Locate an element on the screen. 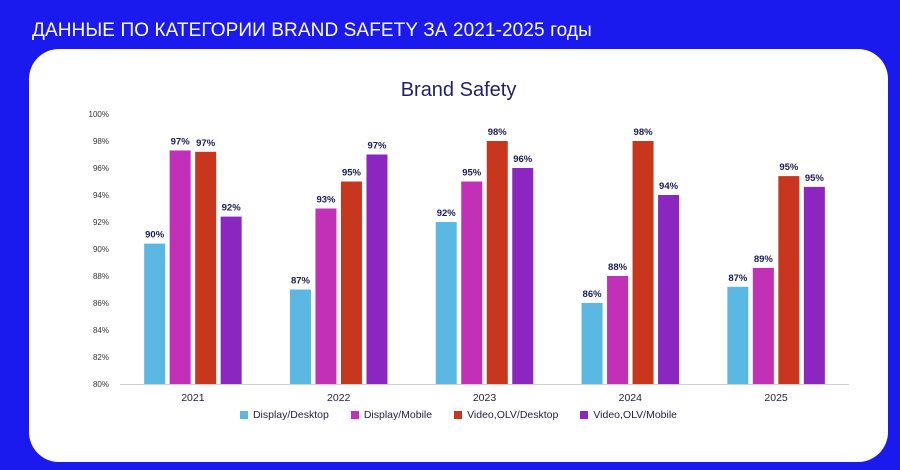 The image size is (900, 470). y-tick-label: 92% is located at coordinates (101, 222).